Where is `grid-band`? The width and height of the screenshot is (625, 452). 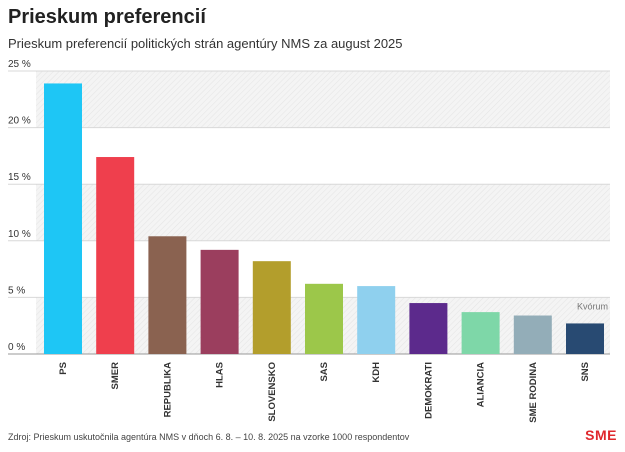
grid-band is located at coordinates (323, 99).